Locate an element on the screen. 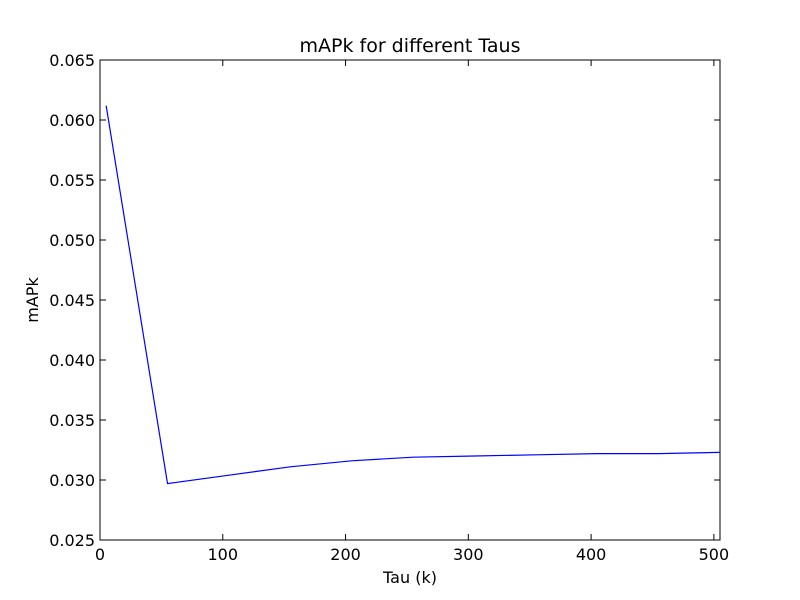  x-tick-label: 500 is located at coordinates (714, 554).